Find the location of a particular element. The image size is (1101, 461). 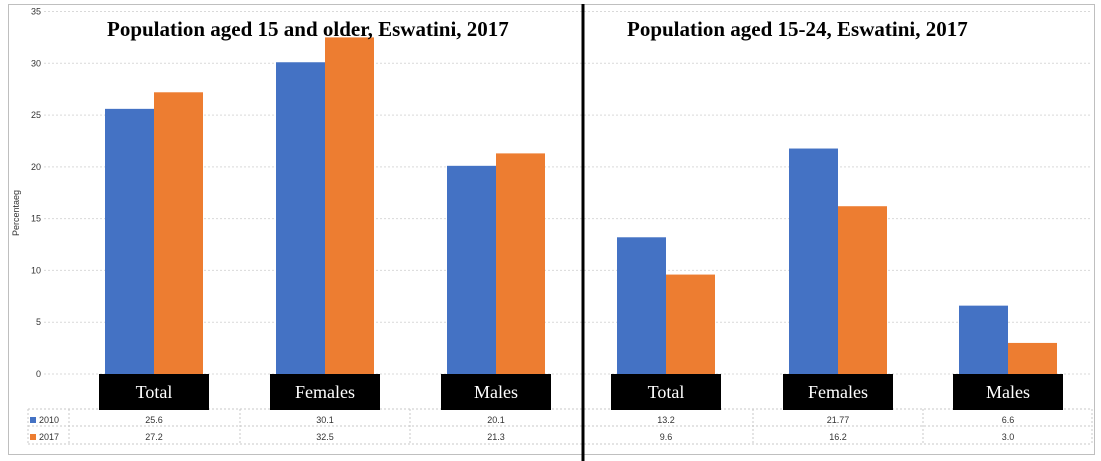

y-tick-label: 30 is located at coordinates (36, 63).